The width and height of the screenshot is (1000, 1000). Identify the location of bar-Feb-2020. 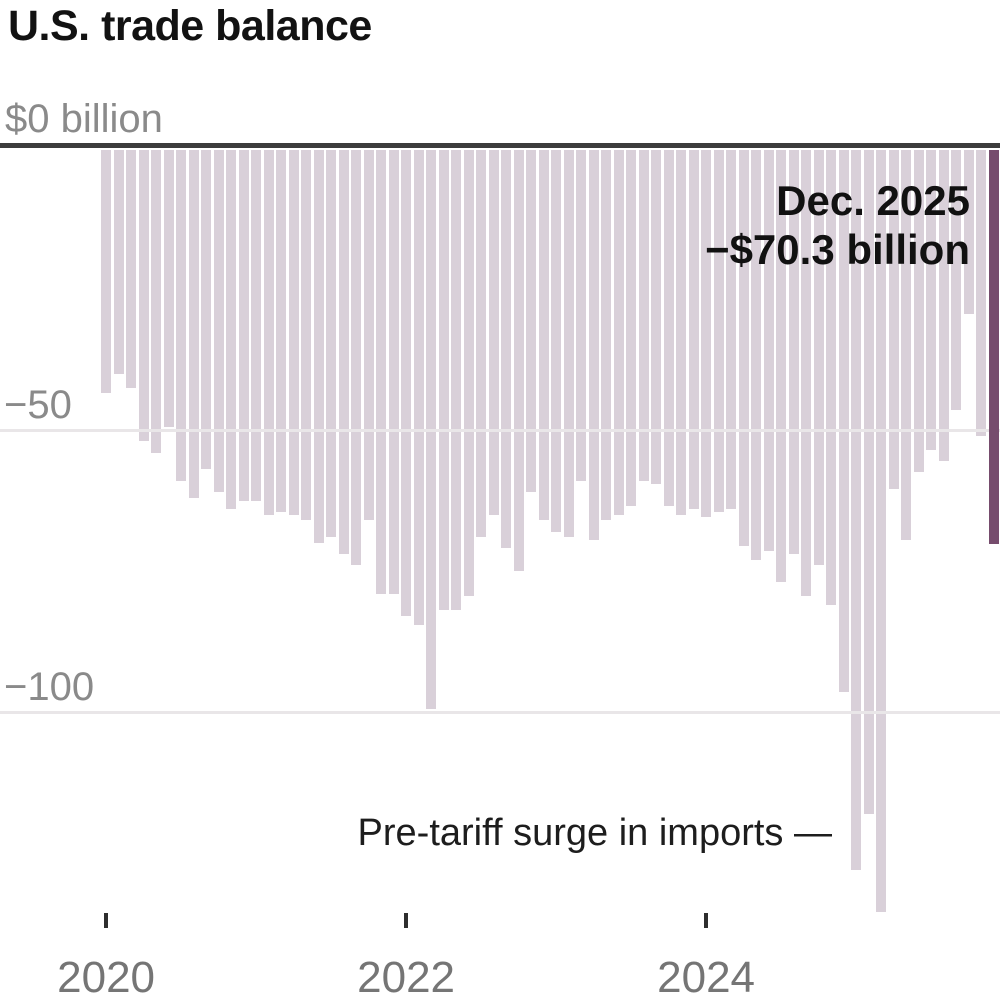
(118, 262).